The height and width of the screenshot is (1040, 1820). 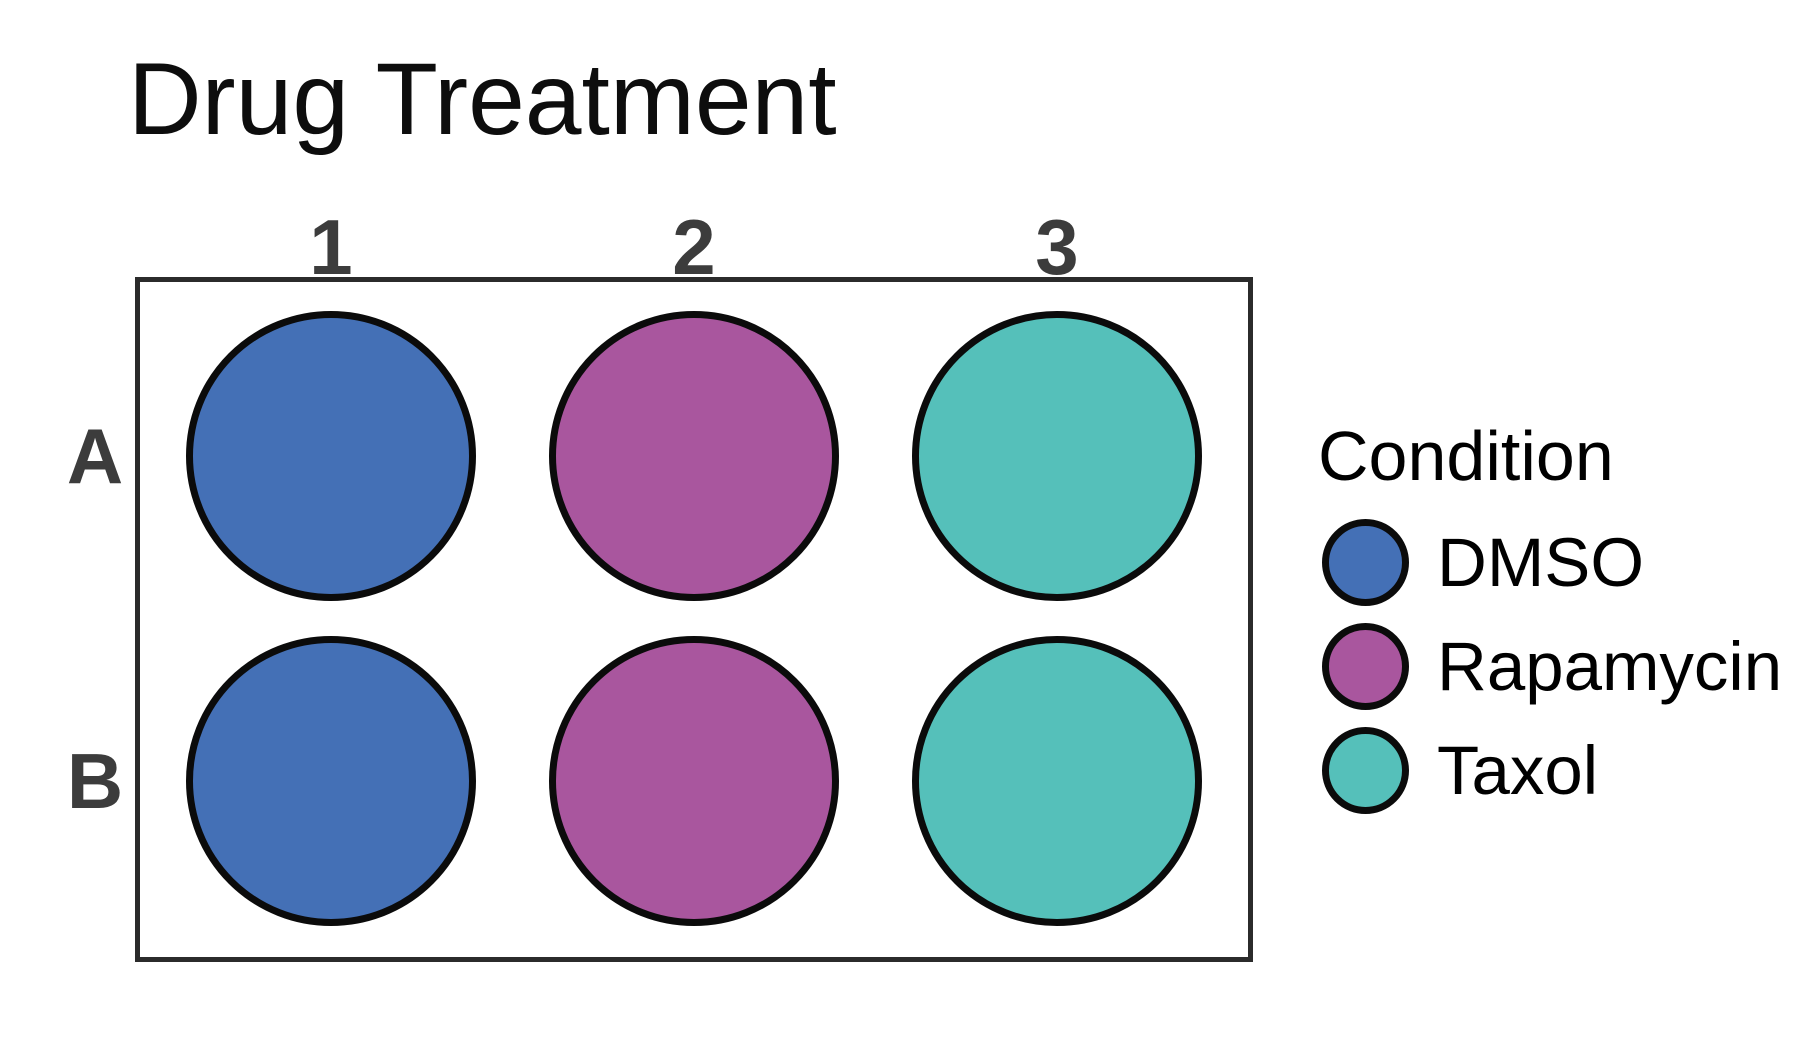 I want to click on well-B3-taxol, so click(x=1057, y=781).